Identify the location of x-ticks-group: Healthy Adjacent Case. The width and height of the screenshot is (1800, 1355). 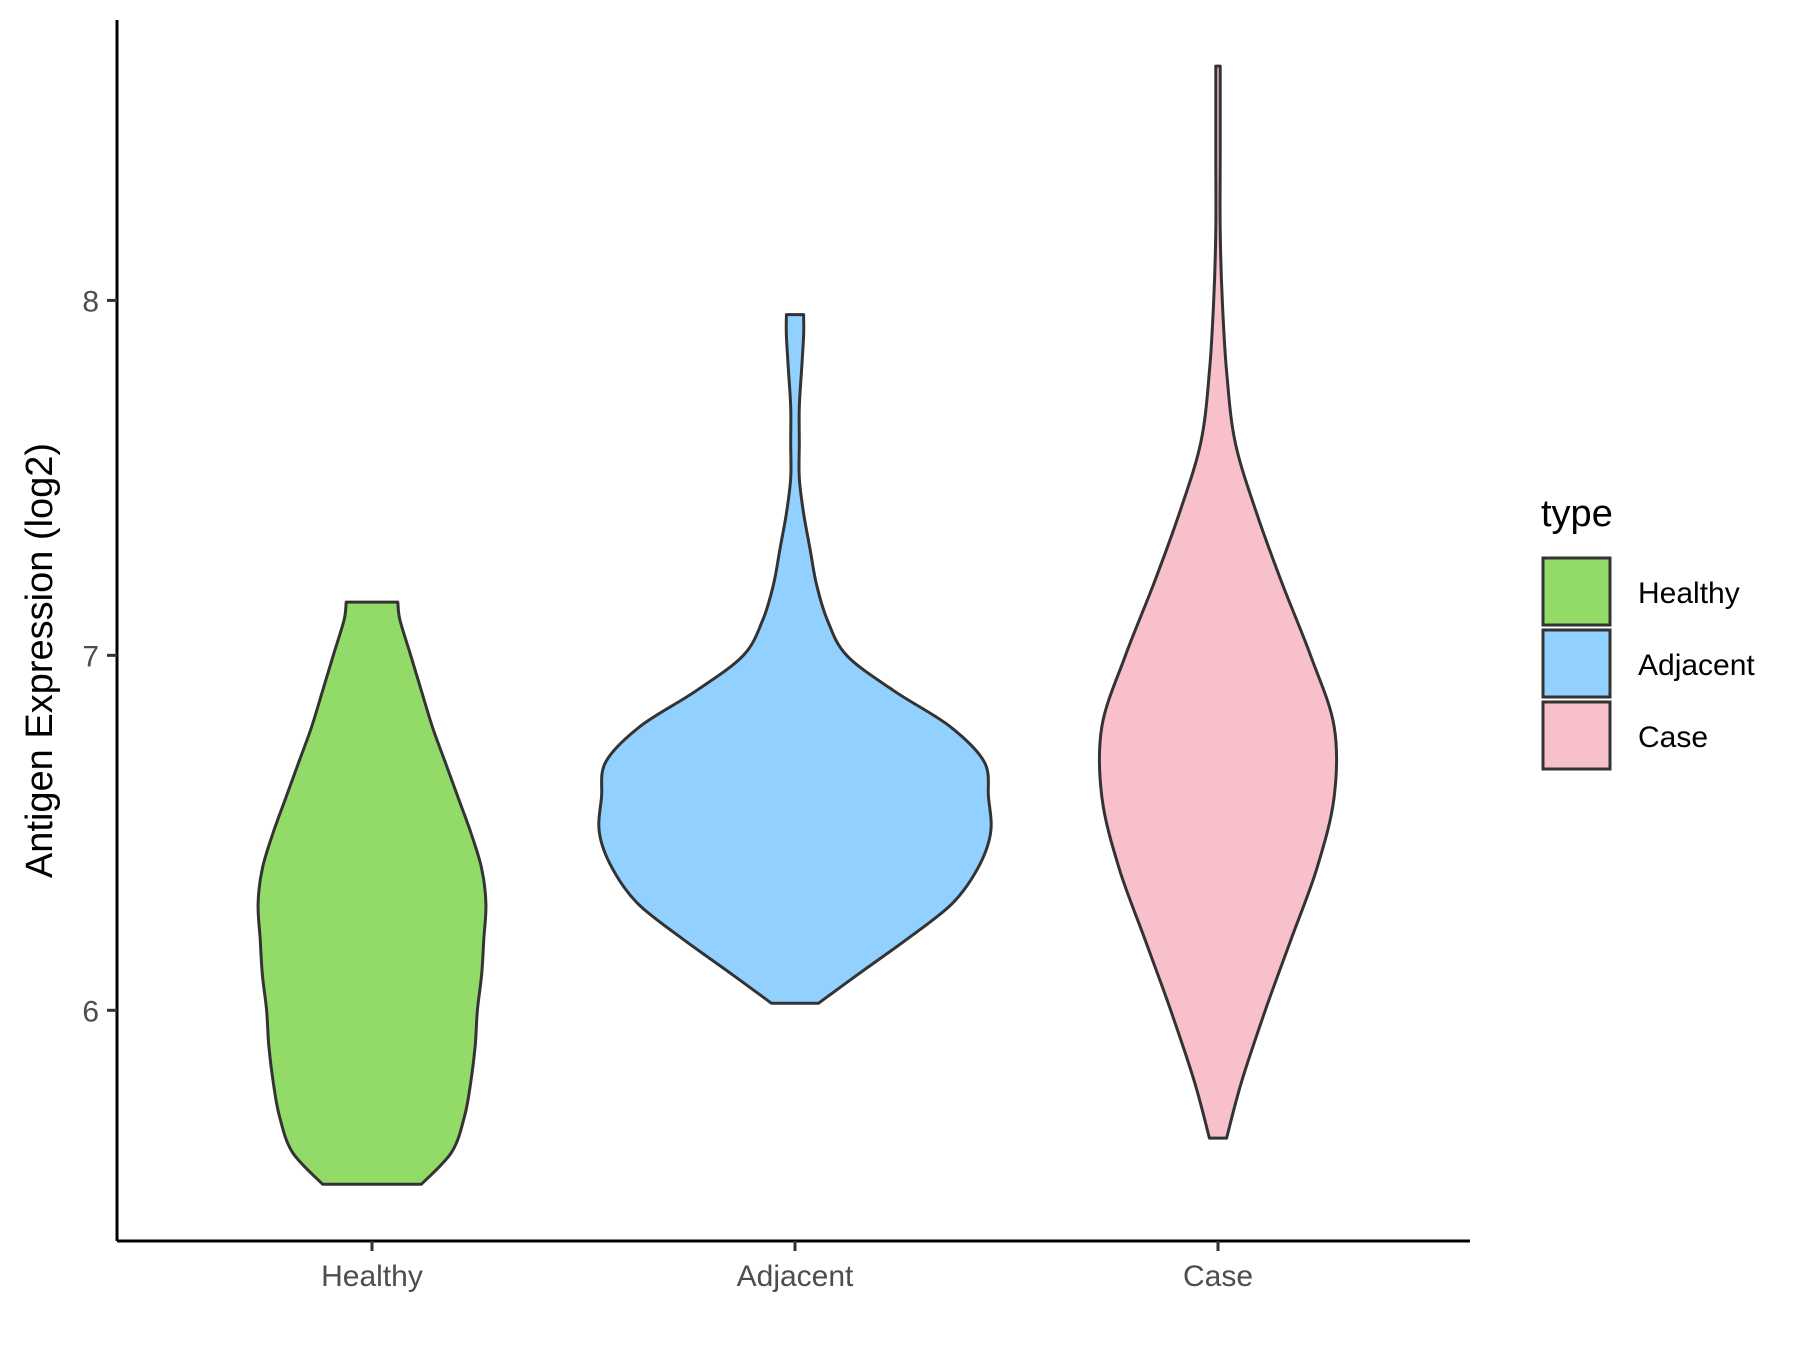
(787, 1267).